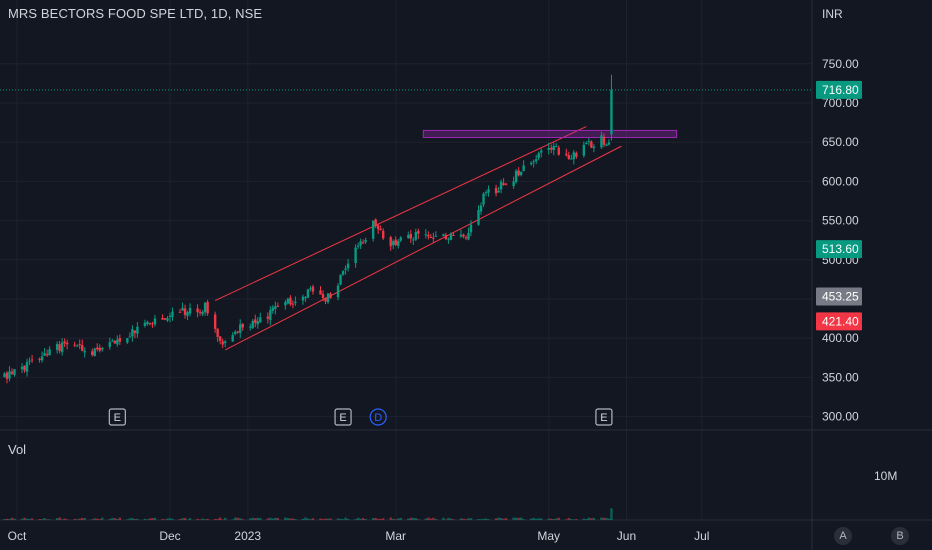 This screenshot has width=932, height=550. I want to click on time-tick-label: 2023, so click(247, 536).